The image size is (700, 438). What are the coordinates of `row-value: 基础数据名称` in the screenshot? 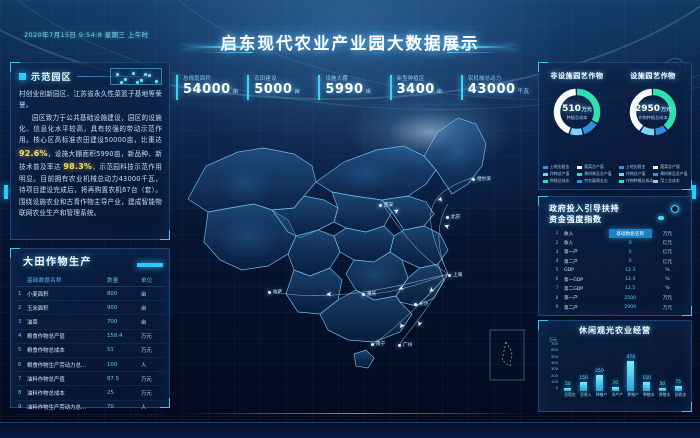 It's located at (630, 234).